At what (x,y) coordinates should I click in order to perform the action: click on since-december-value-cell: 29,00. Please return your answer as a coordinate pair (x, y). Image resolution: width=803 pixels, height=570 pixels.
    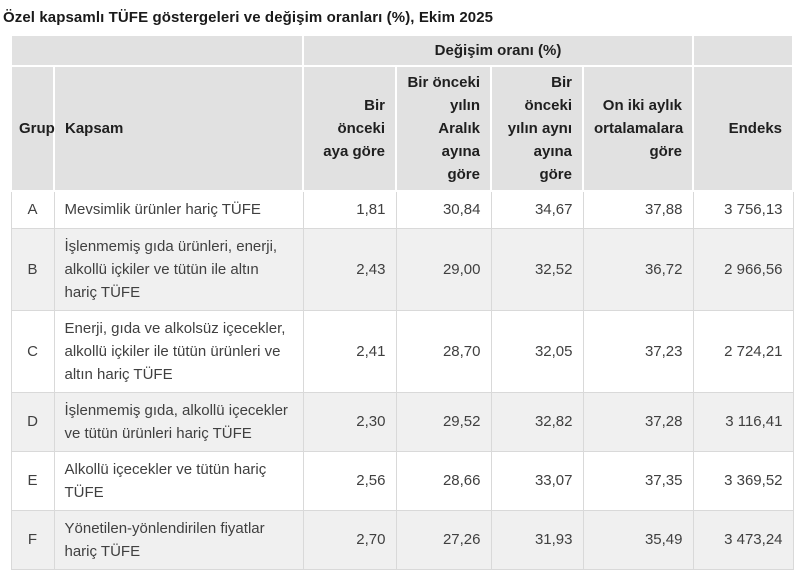
    Looking at the image, I should click on (443, 269).